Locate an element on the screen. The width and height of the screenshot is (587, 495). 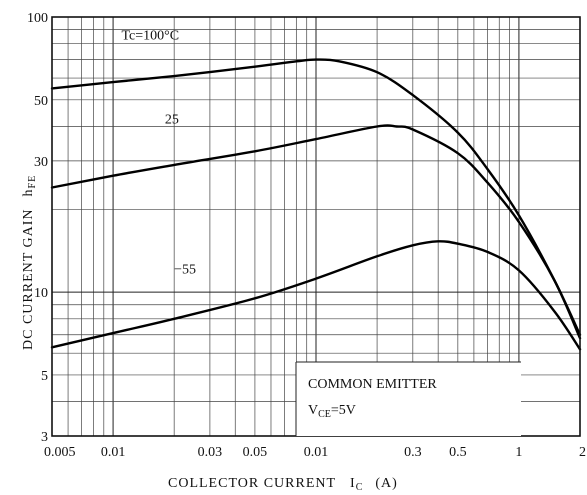
x-tick-label: 0.005 is located at coordinates (60, 452).